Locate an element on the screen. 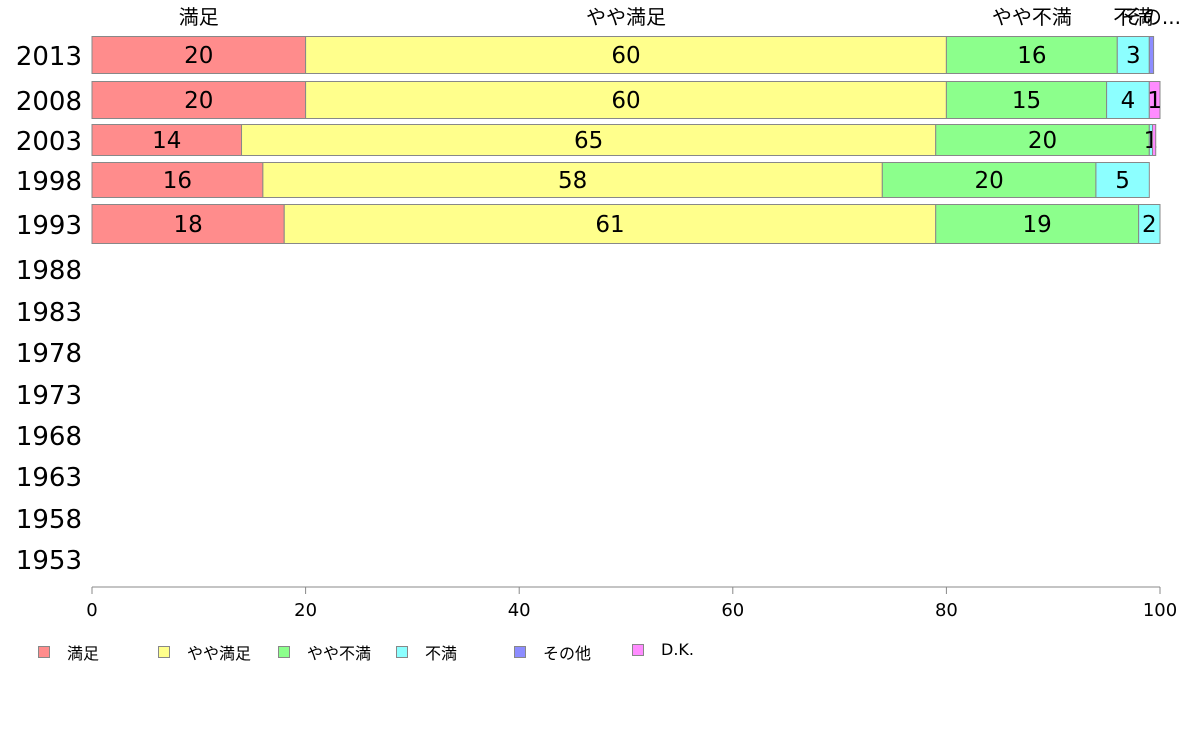 This screenshot has width=1188, height=736. y-tick-label: 1988 is located at coordinates (49, 271).